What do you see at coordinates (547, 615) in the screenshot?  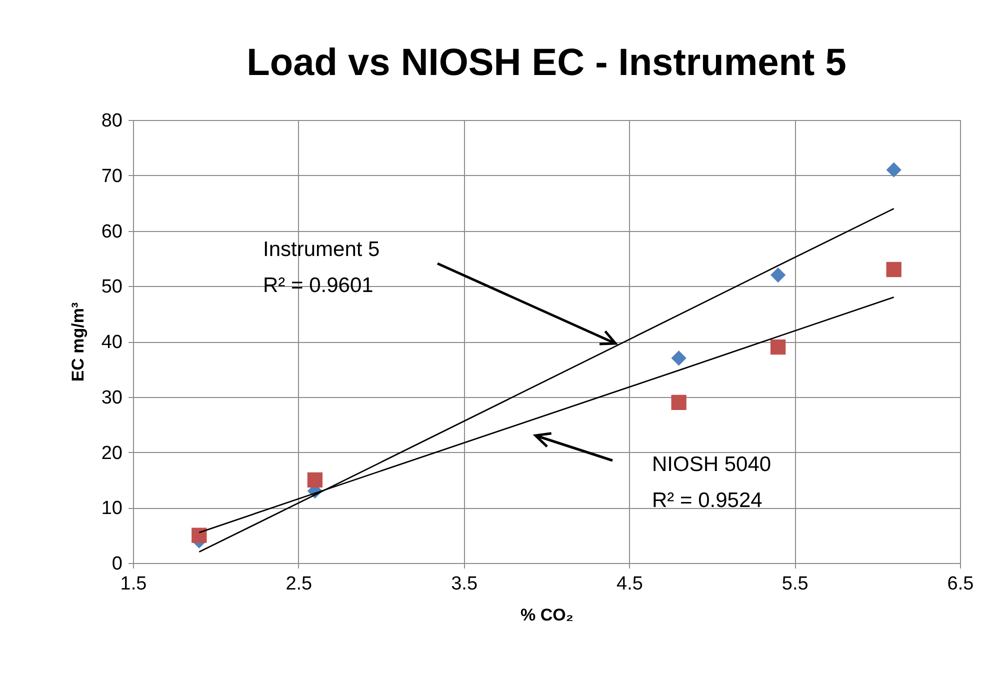 I see `x-axis-title: % CO₂` at bounding box center [547, 615].